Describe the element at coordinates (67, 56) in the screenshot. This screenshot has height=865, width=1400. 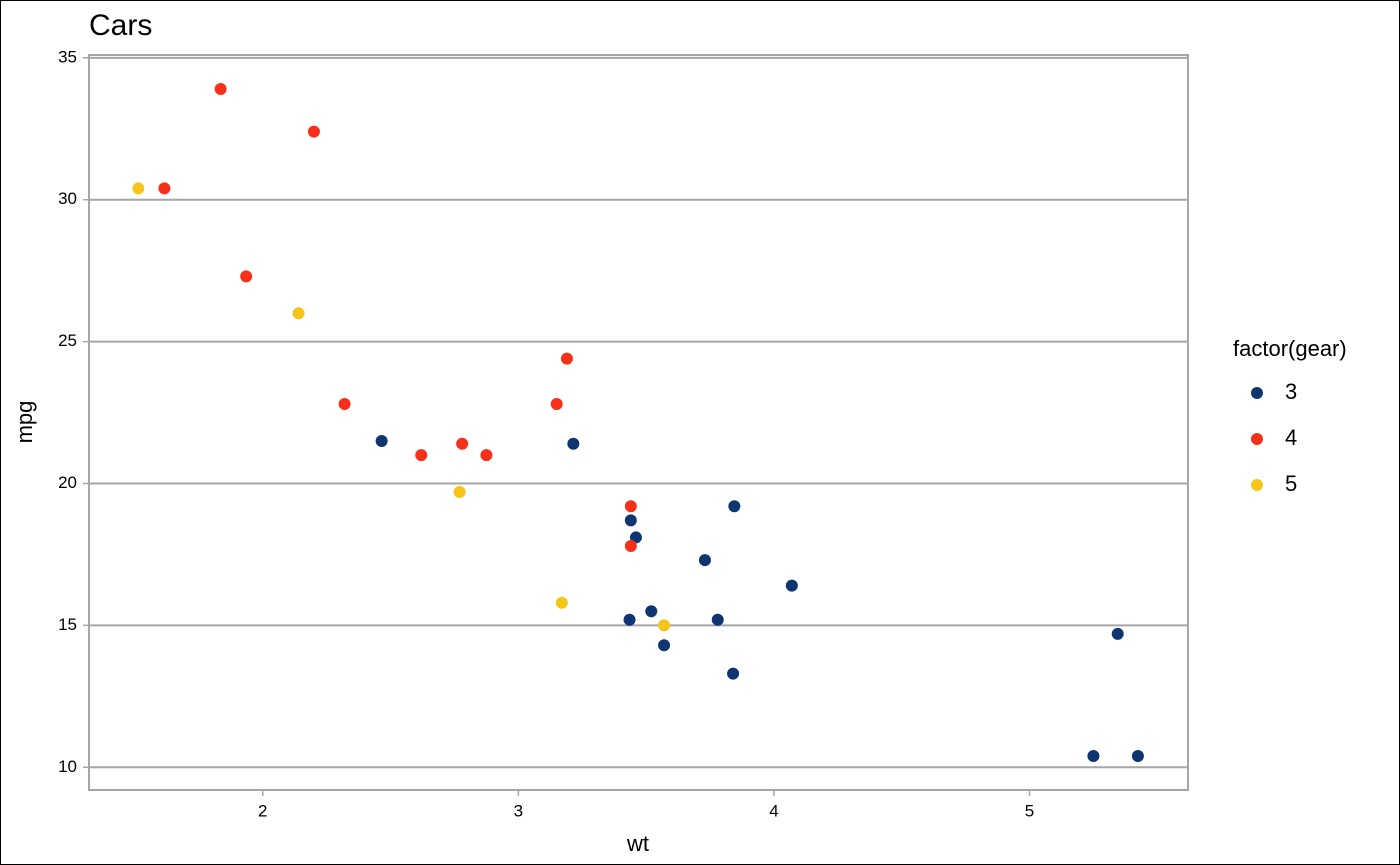
I see `y-tick-label: 35` at that location.